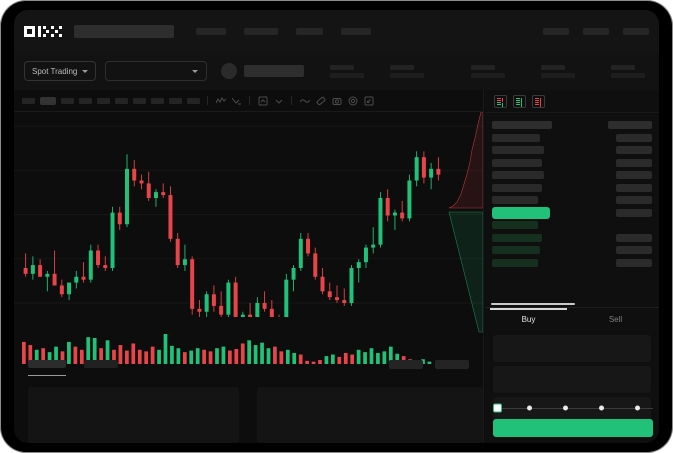  Describe the element at coordinates (533, 304) in the screenshot. I see `orderbook-scrollbar` at that location.